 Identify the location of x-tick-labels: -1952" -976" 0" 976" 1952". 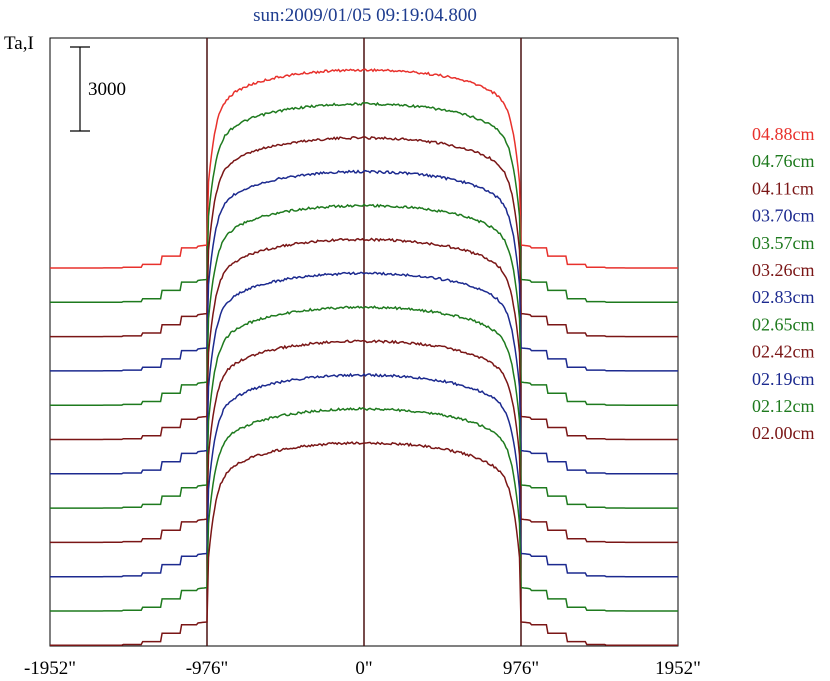
(362, 668).